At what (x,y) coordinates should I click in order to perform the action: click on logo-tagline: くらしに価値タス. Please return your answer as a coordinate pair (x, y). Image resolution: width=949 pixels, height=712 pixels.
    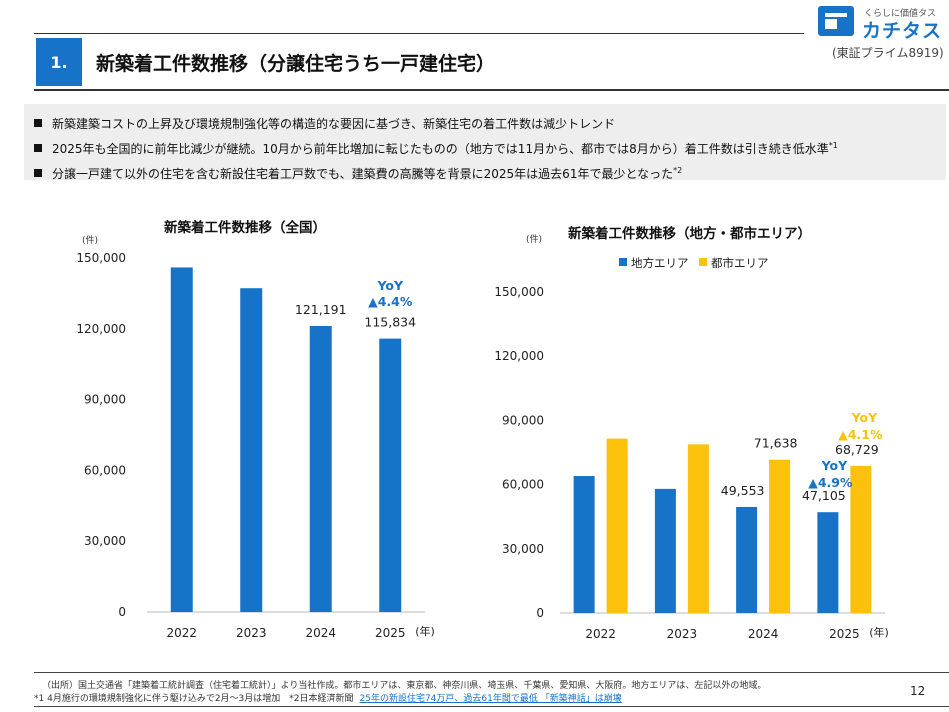
    Looking at the image, I should click on (900, 14).